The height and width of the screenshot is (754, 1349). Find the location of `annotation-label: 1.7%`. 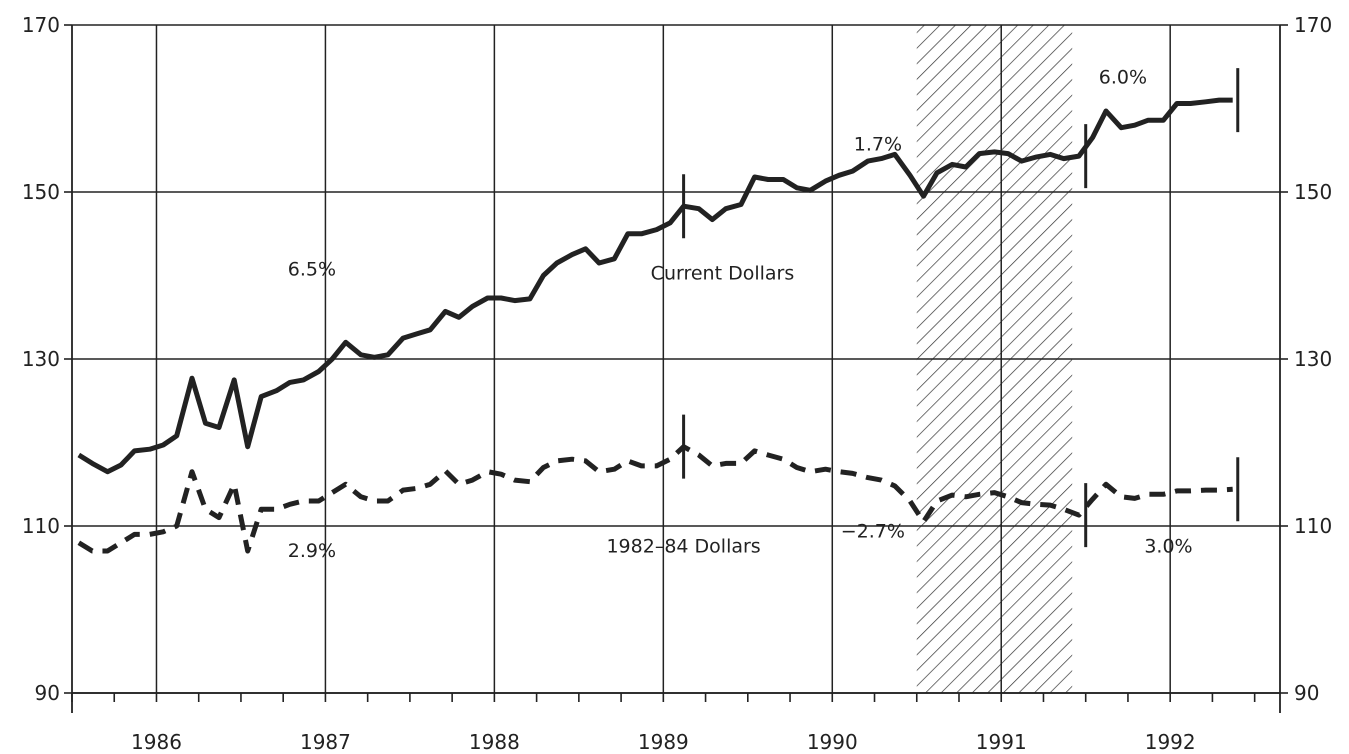

annotation-label: 1.7% is located at coordinates (878, 144).